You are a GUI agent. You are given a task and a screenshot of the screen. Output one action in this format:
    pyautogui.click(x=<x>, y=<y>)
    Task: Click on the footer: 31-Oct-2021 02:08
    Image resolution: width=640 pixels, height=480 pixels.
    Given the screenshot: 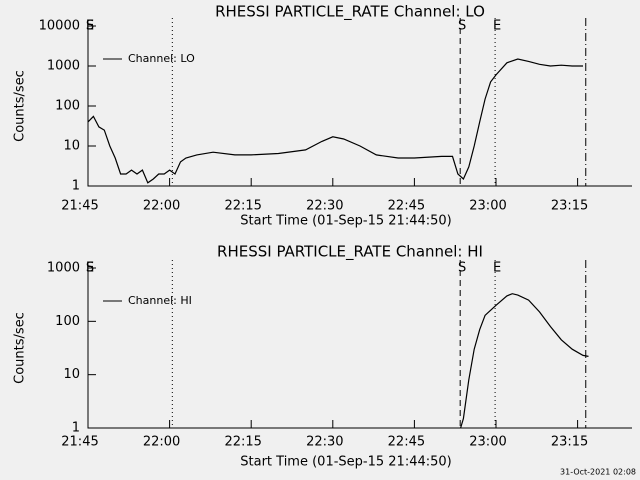 What is the action you would take?
    pyautogui.click(x=598, y=472)
    